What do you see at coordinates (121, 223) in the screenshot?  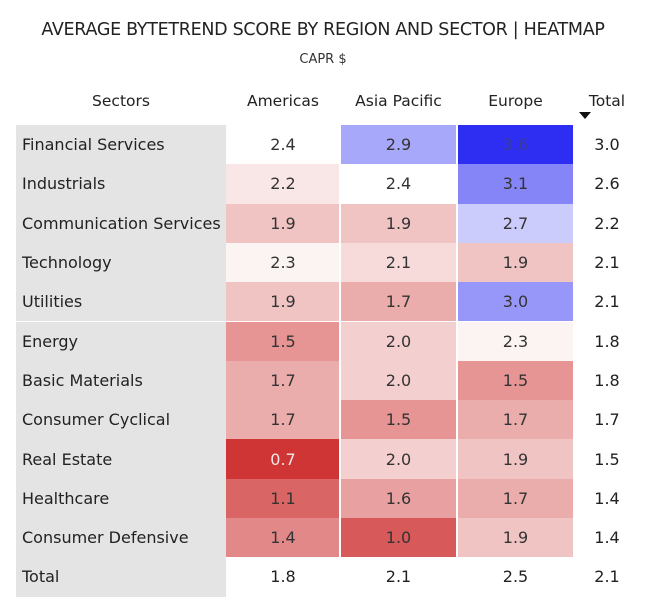 I see `row-label: Communication Services` at bounding box center [121, 223].